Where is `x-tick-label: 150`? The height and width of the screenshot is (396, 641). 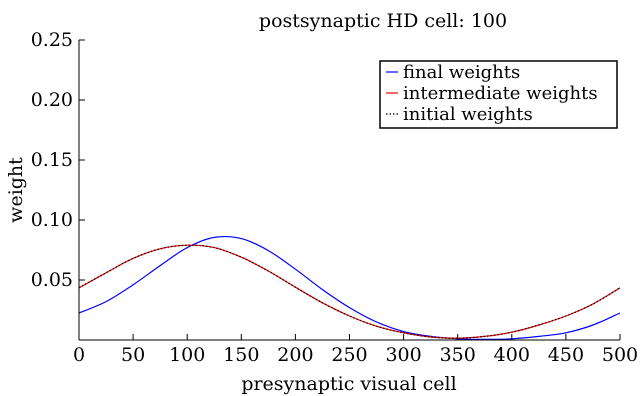
x-tick-label: 150 is located at coordinates (241, 355).